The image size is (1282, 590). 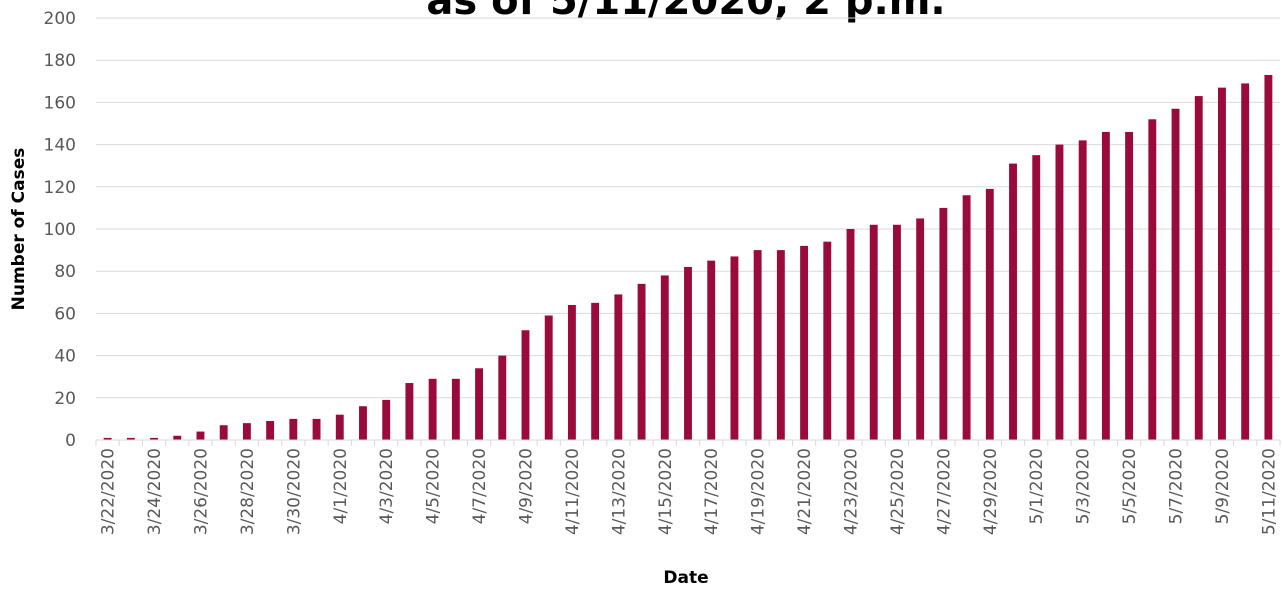 I want to click on x-axis, so click(x=688, y=442).